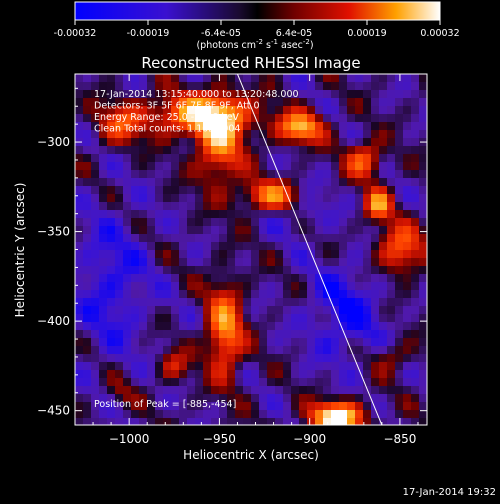  What do you see at coordinates (166, 117) in the screenshot?
I see `info-line: Energy Range: 25.0 - 50.0 keV` at bounding box center [166, 117].